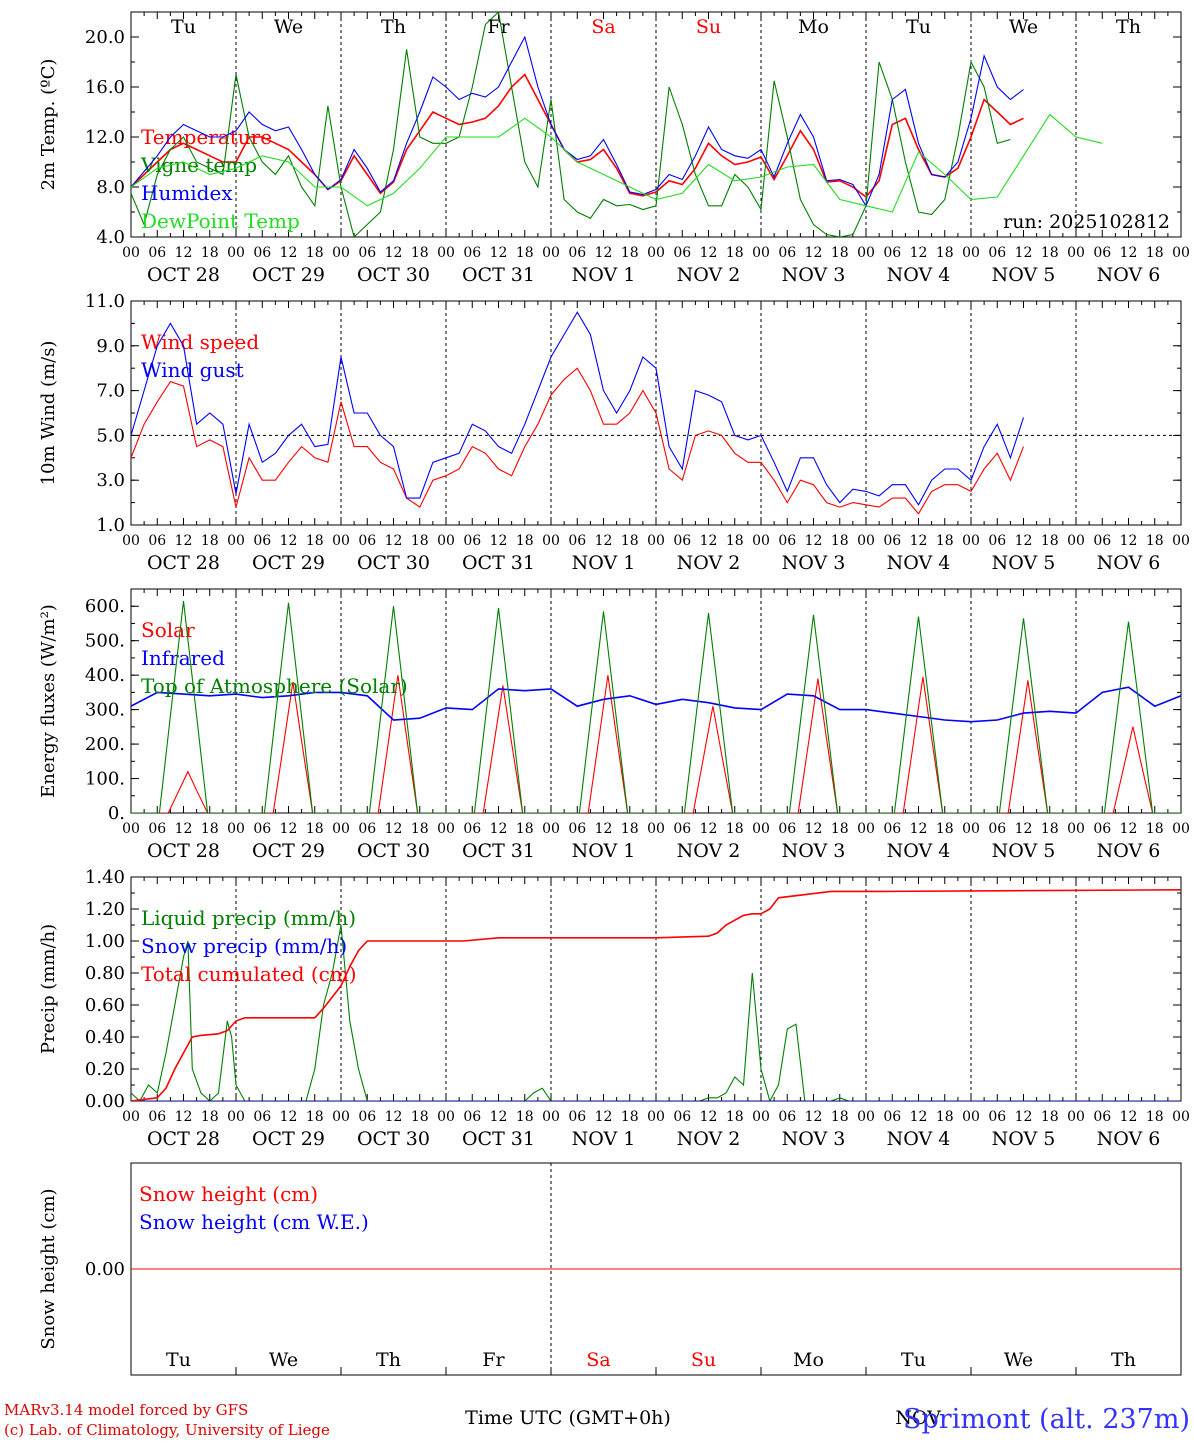 The height and width of the screenshot is (1445, 1194). Describe the element at coordinates (228, 1194) in the screenshot. I see `legend-entry: Snow height (cm)` at that location.